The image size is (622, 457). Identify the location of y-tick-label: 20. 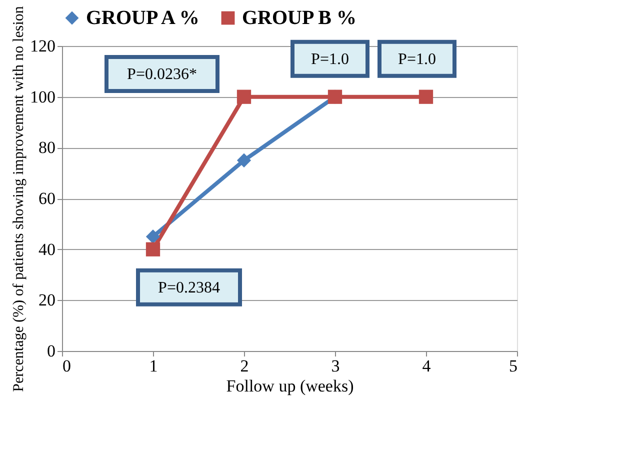
(47, 300).